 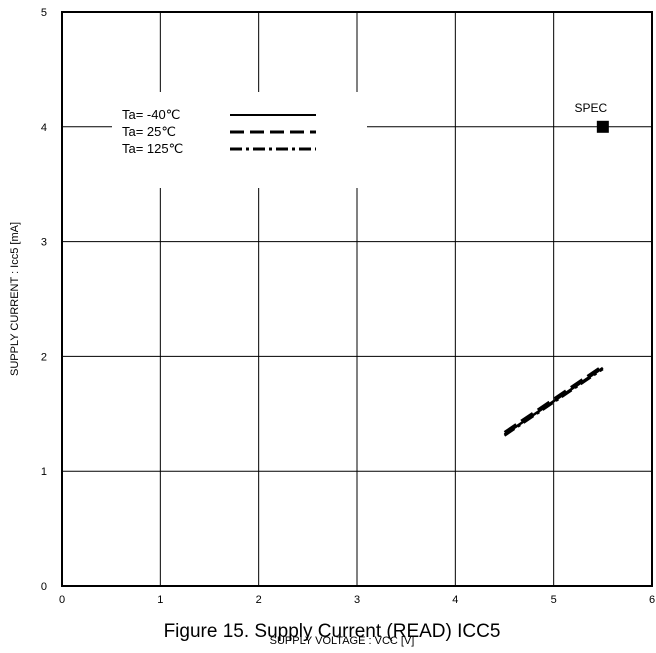 What do you see at coordinates (554, 600) in the screenshot?
I see `x-tick-label: 5` at bounding box center [554, 600].